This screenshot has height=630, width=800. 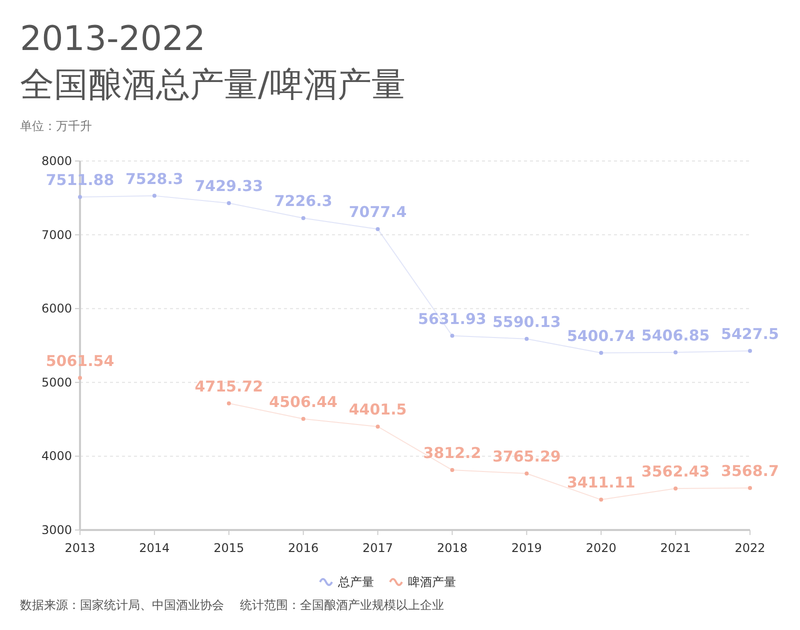 I want to click on y-tick-label: 4000, so click(x=56, y=456).